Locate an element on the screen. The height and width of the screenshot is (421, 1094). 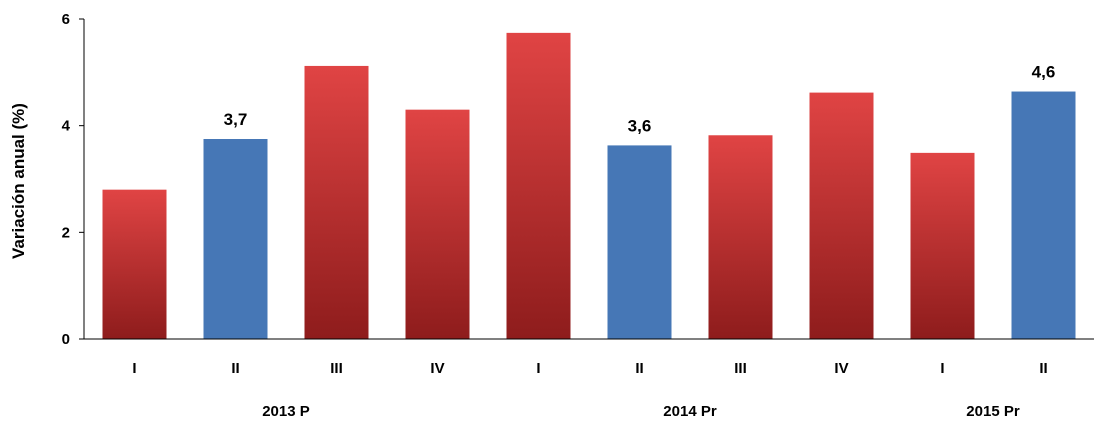
y-tick-label: 6 is located at coordinates (66, 19).